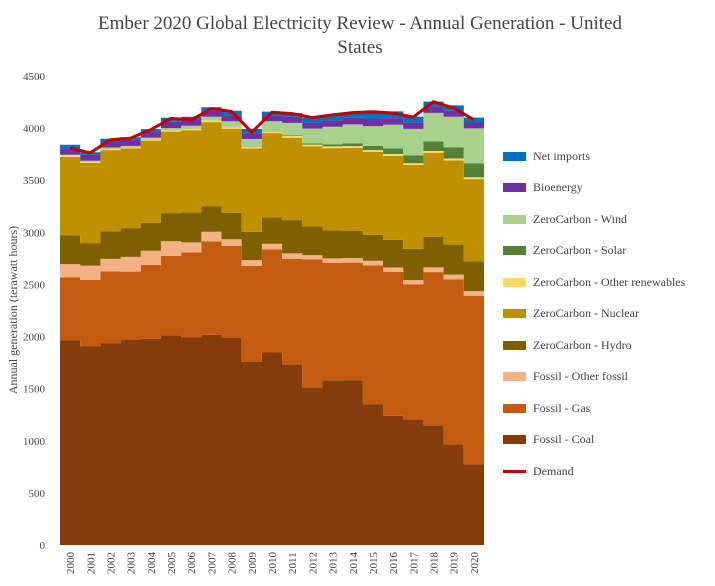 Image resolution: width=715 pixels, height=586 pixels. I want to click on x-tick-label: 2008, so click(233, 563).